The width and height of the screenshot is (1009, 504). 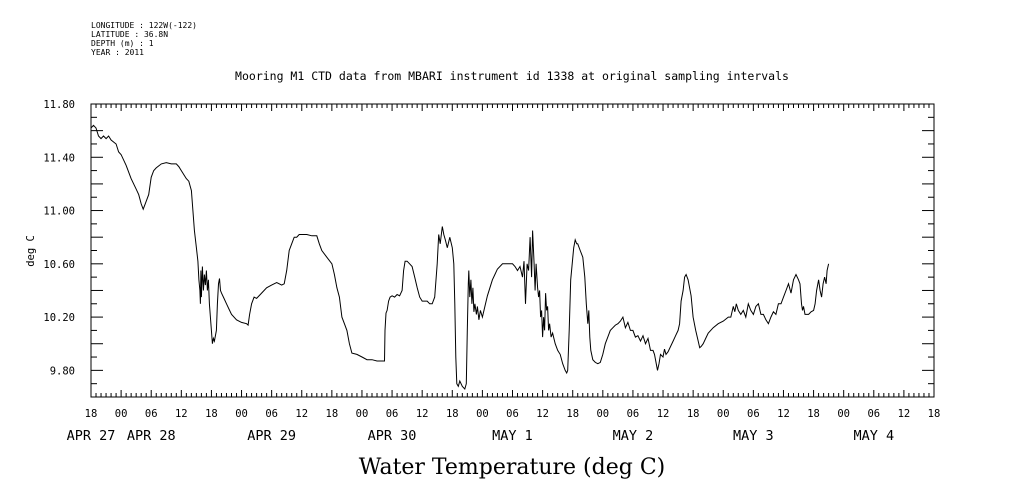 What do you see at coordinates (91, 436) in the screenshot?
I see `x-date-label: APR 27` at bounding box center [91, 436].